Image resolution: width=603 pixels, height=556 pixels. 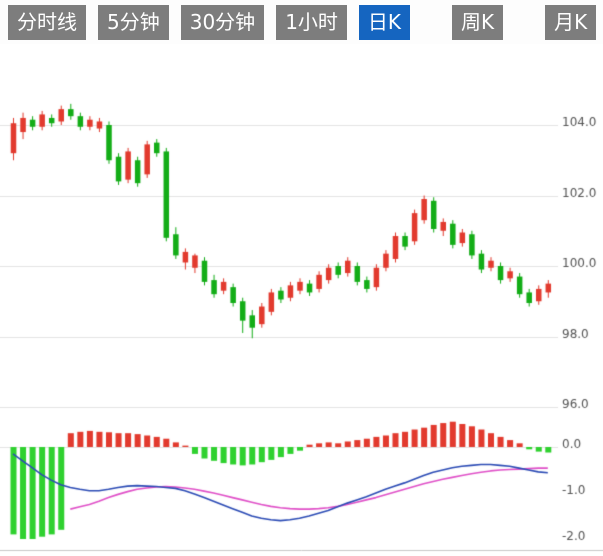 What do you see at coordinates (311, 22) in the screenshot?
I see `tab-1hour: 1小时` at bounding box center [311, 22].